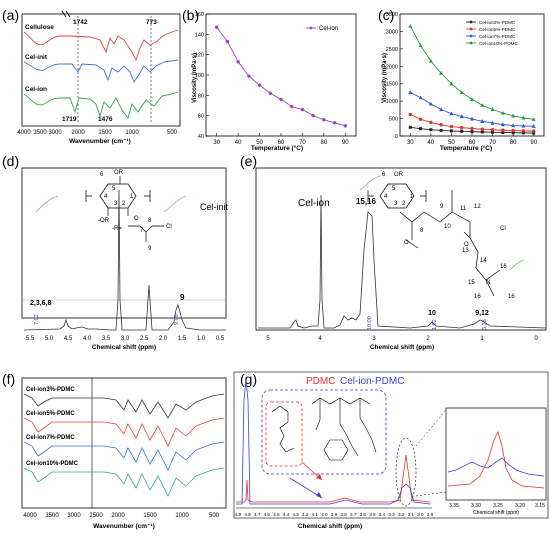 The image size is (550, 538). What do you see at coordinates (201, 137) in the screenshot?
I see `y-tick-label: 40` at bounding box center [201, 137].